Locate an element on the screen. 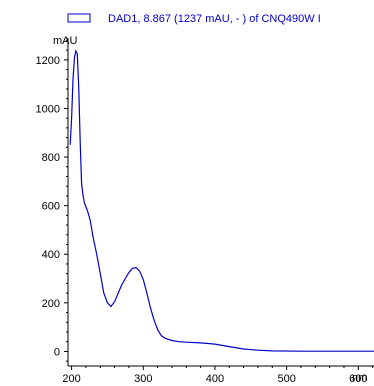 The height and width of the screenshot is (386, 374). y-tick-label: 200 is located at coordinates (51, 304).